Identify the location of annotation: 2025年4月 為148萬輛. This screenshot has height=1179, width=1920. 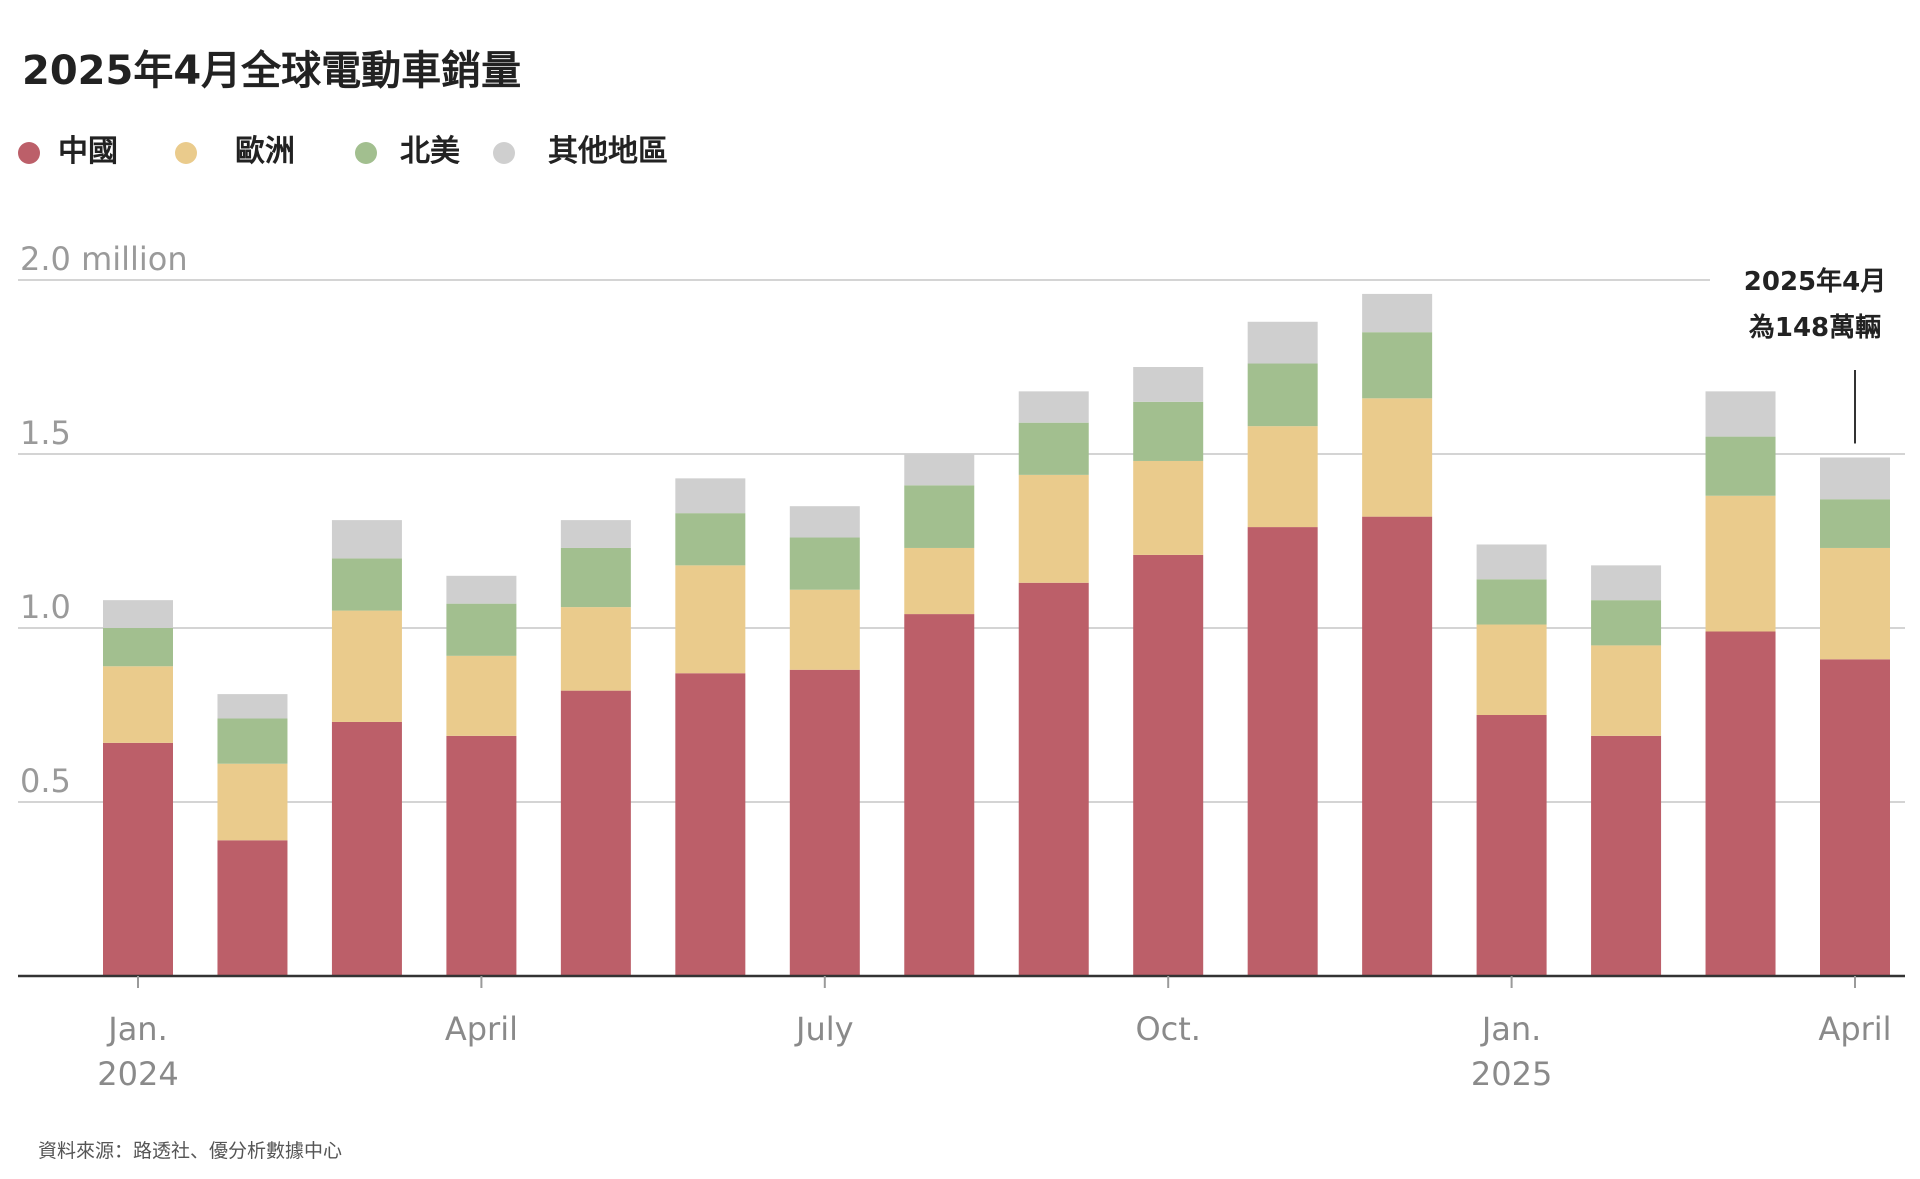
(1815, 349).